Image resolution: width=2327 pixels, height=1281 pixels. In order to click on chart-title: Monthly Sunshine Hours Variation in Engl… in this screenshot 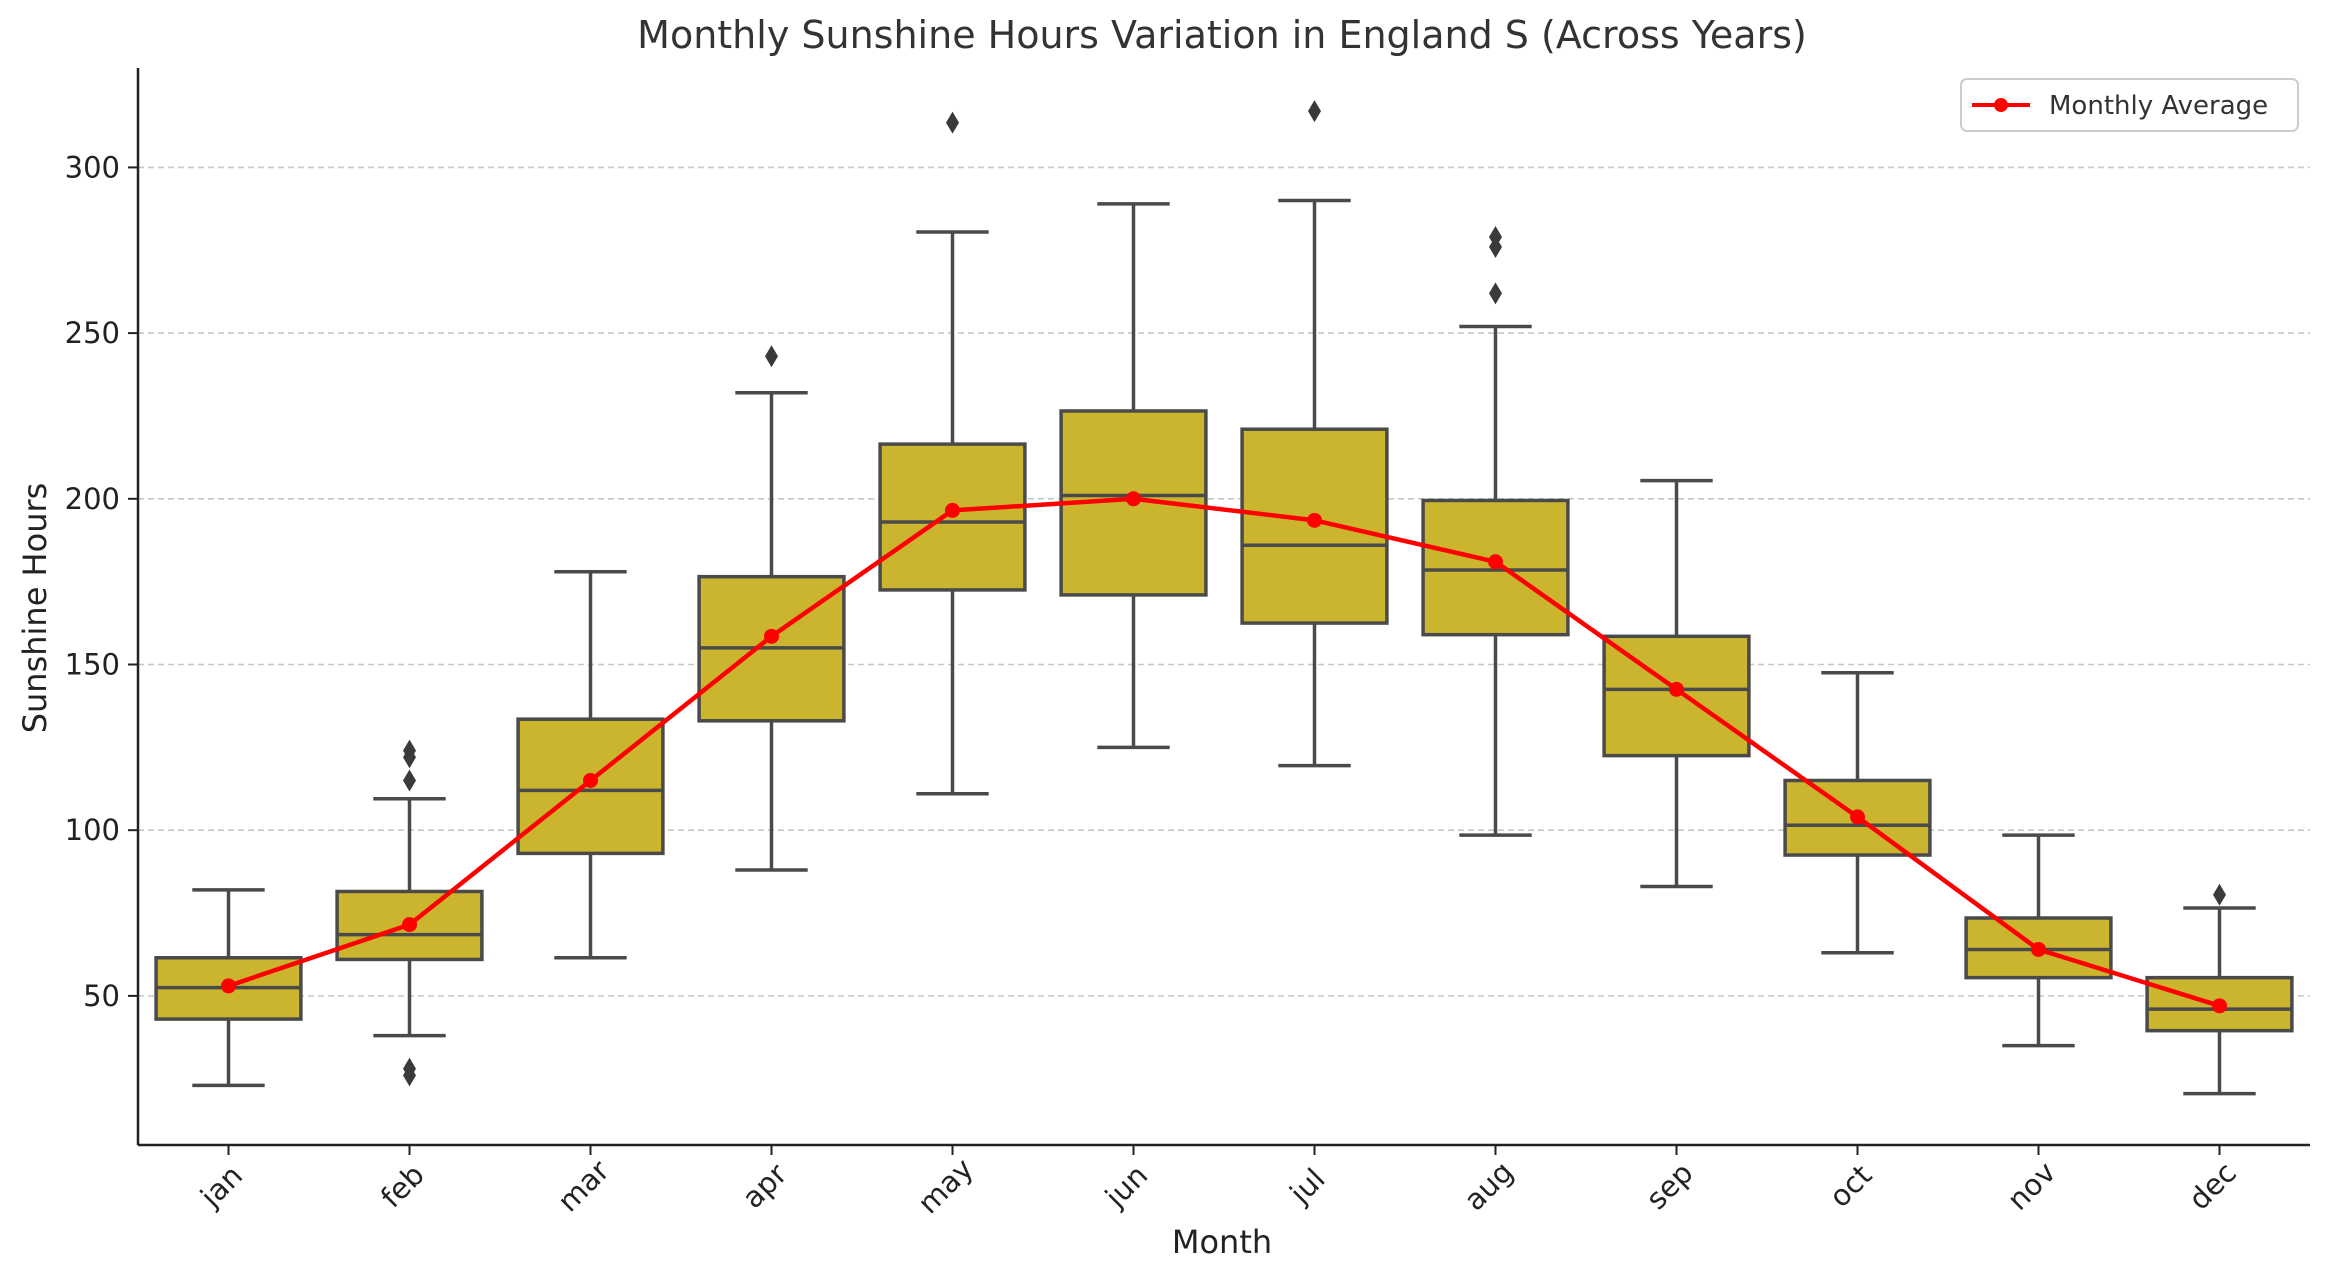, I will do `click(1222, 35)`.